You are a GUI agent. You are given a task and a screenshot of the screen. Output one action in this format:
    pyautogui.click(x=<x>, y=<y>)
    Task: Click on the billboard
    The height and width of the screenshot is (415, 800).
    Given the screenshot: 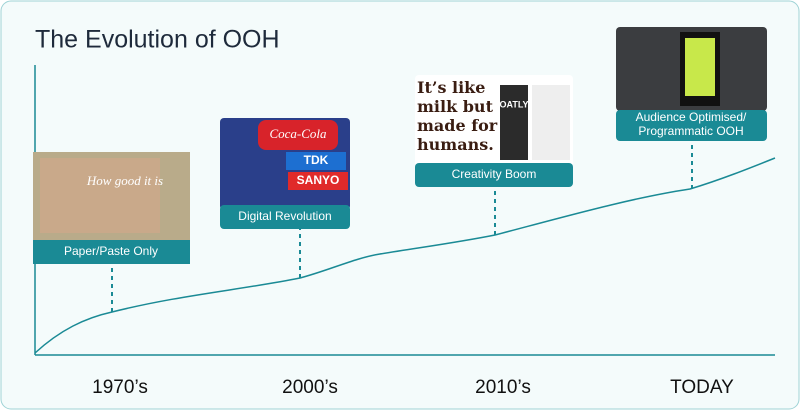 What is the action you would take?
    pyautogui.click(x=100, y=195)
    